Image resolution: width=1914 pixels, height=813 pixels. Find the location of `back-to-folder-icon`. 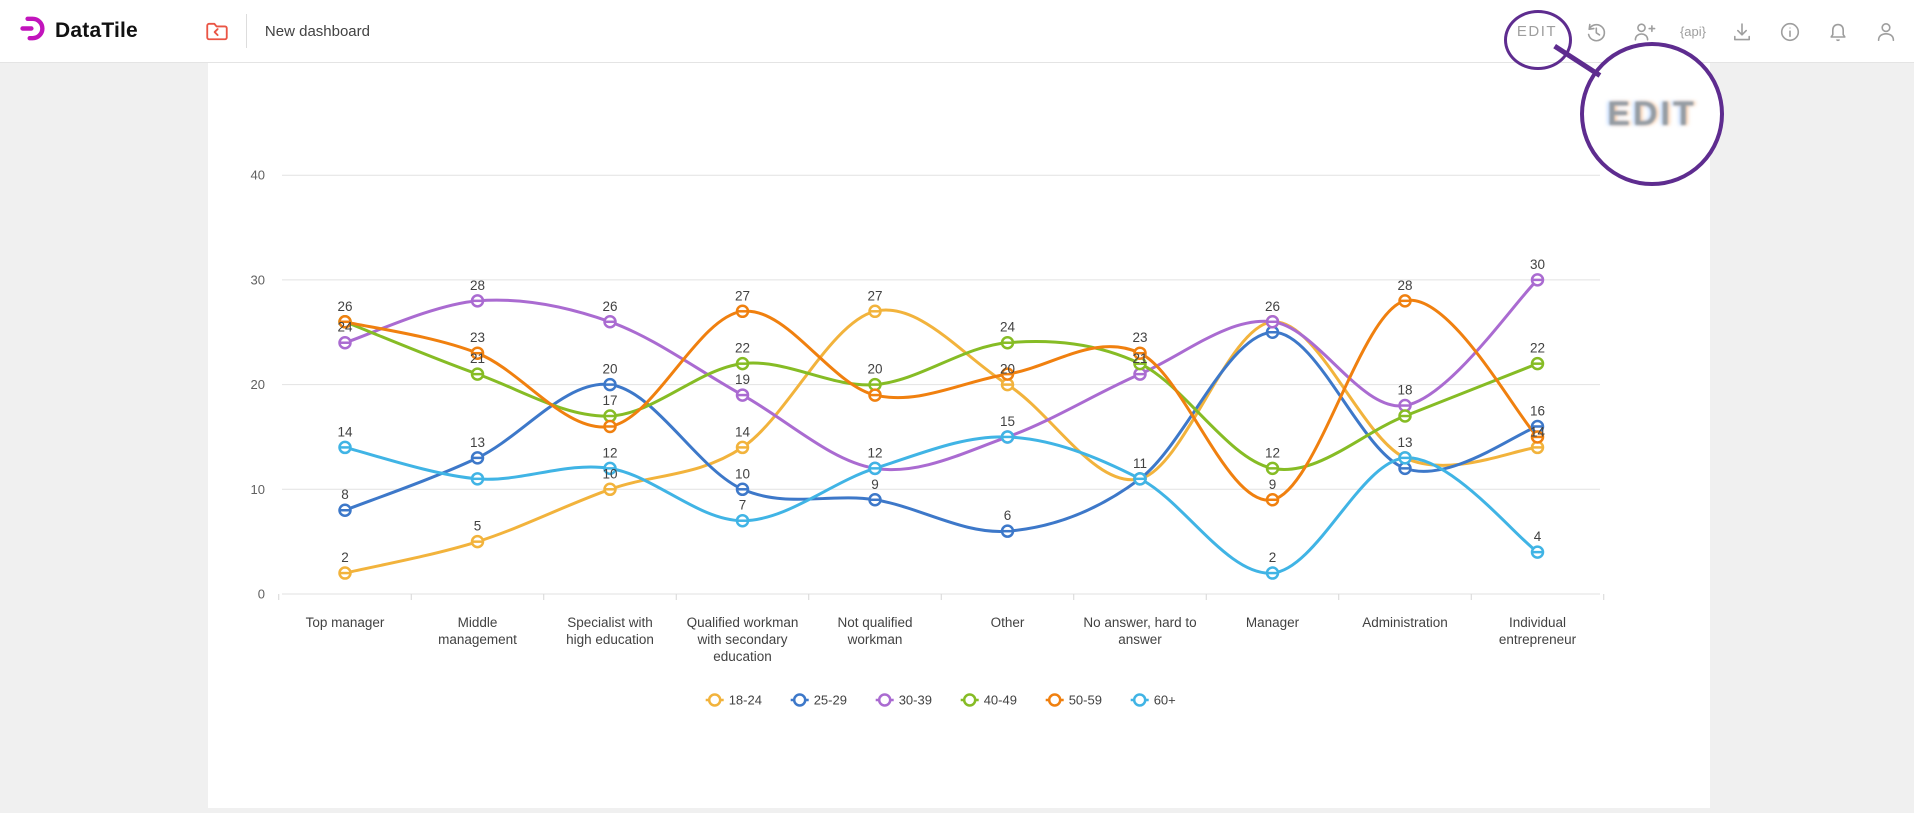

back-to-folder-icon is located at coordinates (217, 31).